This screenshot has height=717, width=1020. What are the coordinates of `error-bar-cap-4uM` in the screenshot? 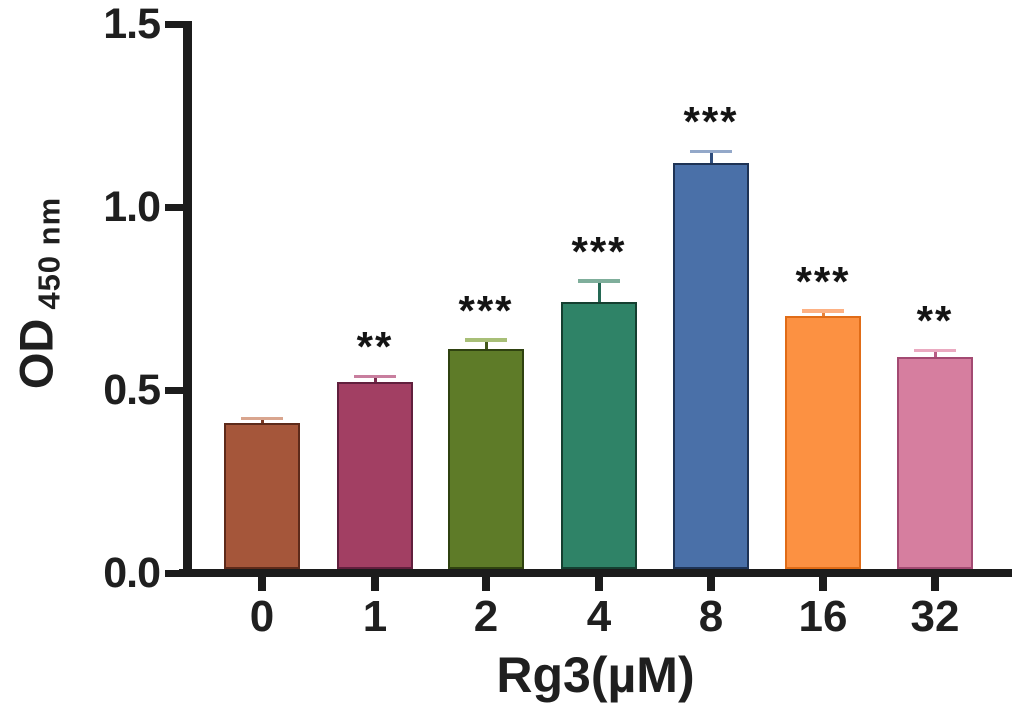 It's located at (599, 281).